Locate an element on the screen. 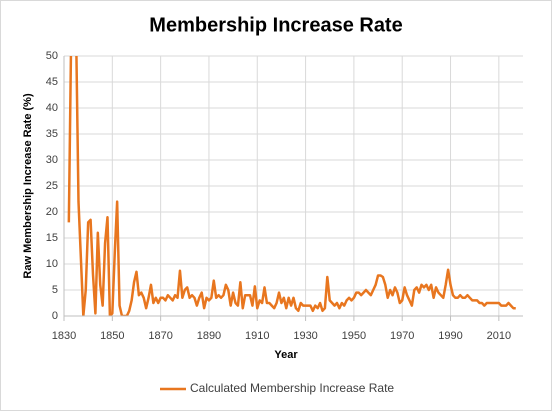 Image resolution: width=552 pixels, height=411 pixels. x-tick-label: 2010 is located at coordinates (499, 336).